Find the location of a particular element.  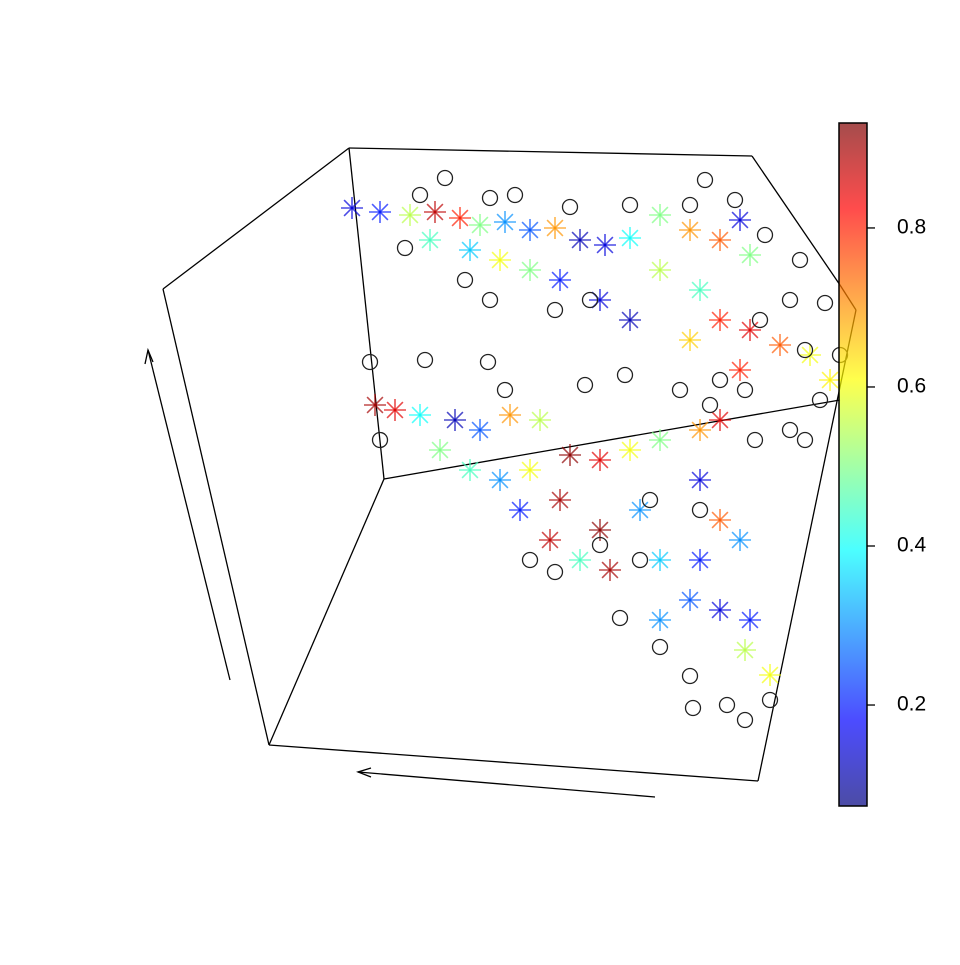

colorbar-tick-label: 0.2 is located at coordinates (911, 704).